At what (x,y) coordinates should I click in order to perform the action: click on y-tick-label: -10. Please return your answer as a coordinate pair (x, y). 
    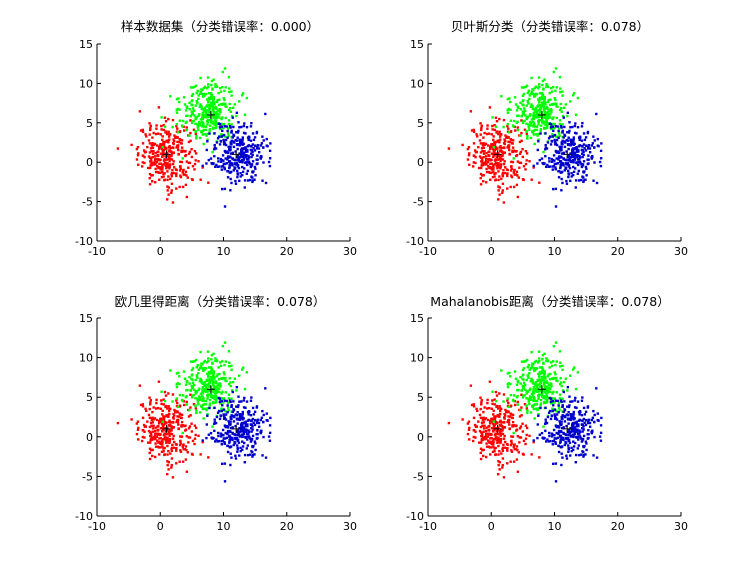
    Looking at the image, I should click on (84, 241).